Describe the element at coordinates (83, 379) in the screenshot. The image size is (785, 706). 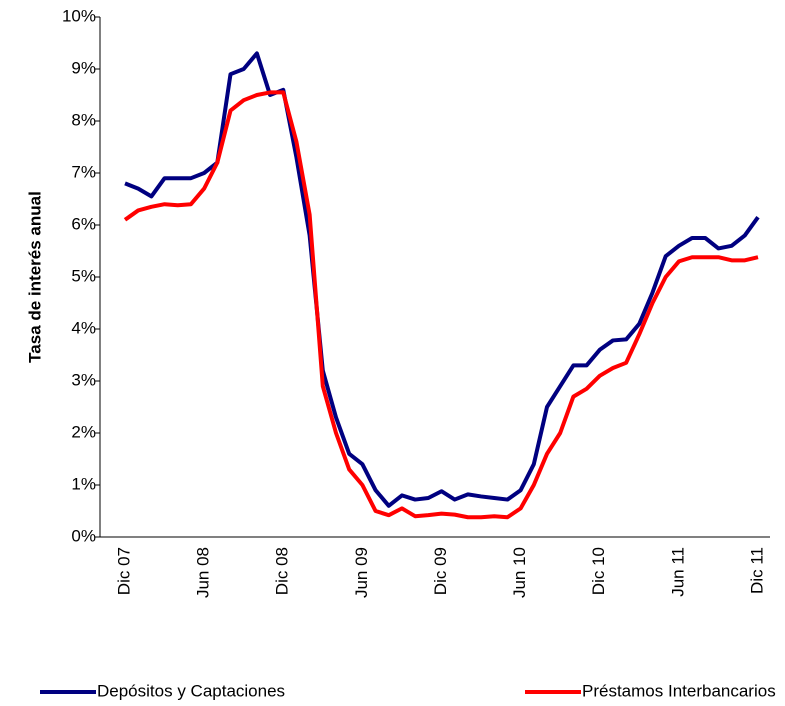
I see `y-tick-label: 3%` at that location.